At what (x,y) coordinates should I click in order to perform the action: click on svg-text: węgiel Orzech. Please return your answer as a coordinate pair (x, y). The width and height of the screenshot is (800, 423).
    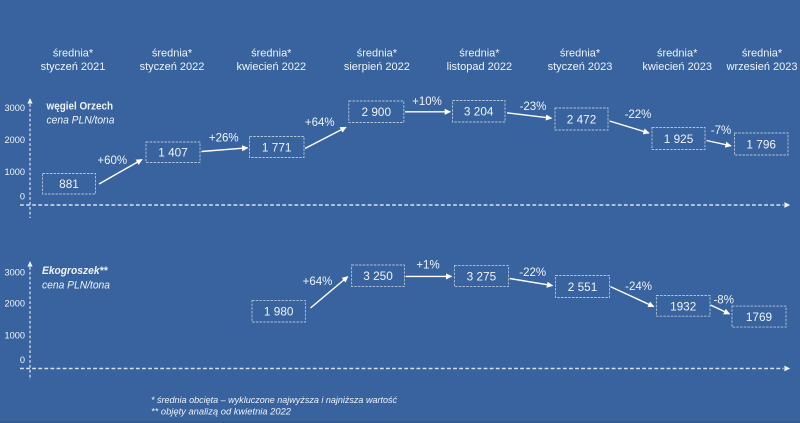
    Looking at the image, I should click on (79, 107).